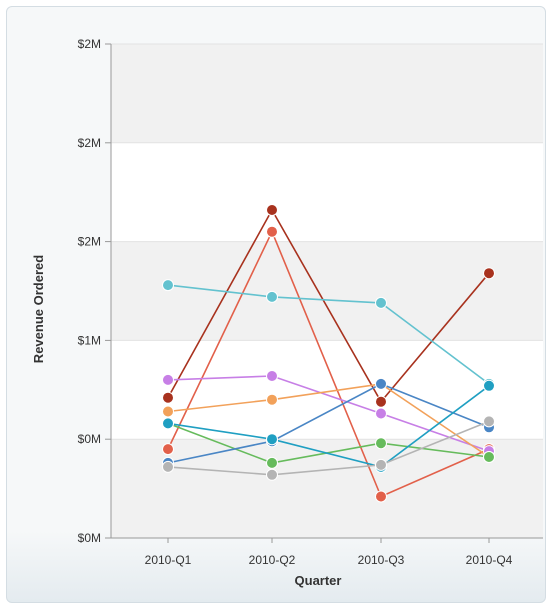  I want to click on x-axis-title: Quarter, so click(318, 580).